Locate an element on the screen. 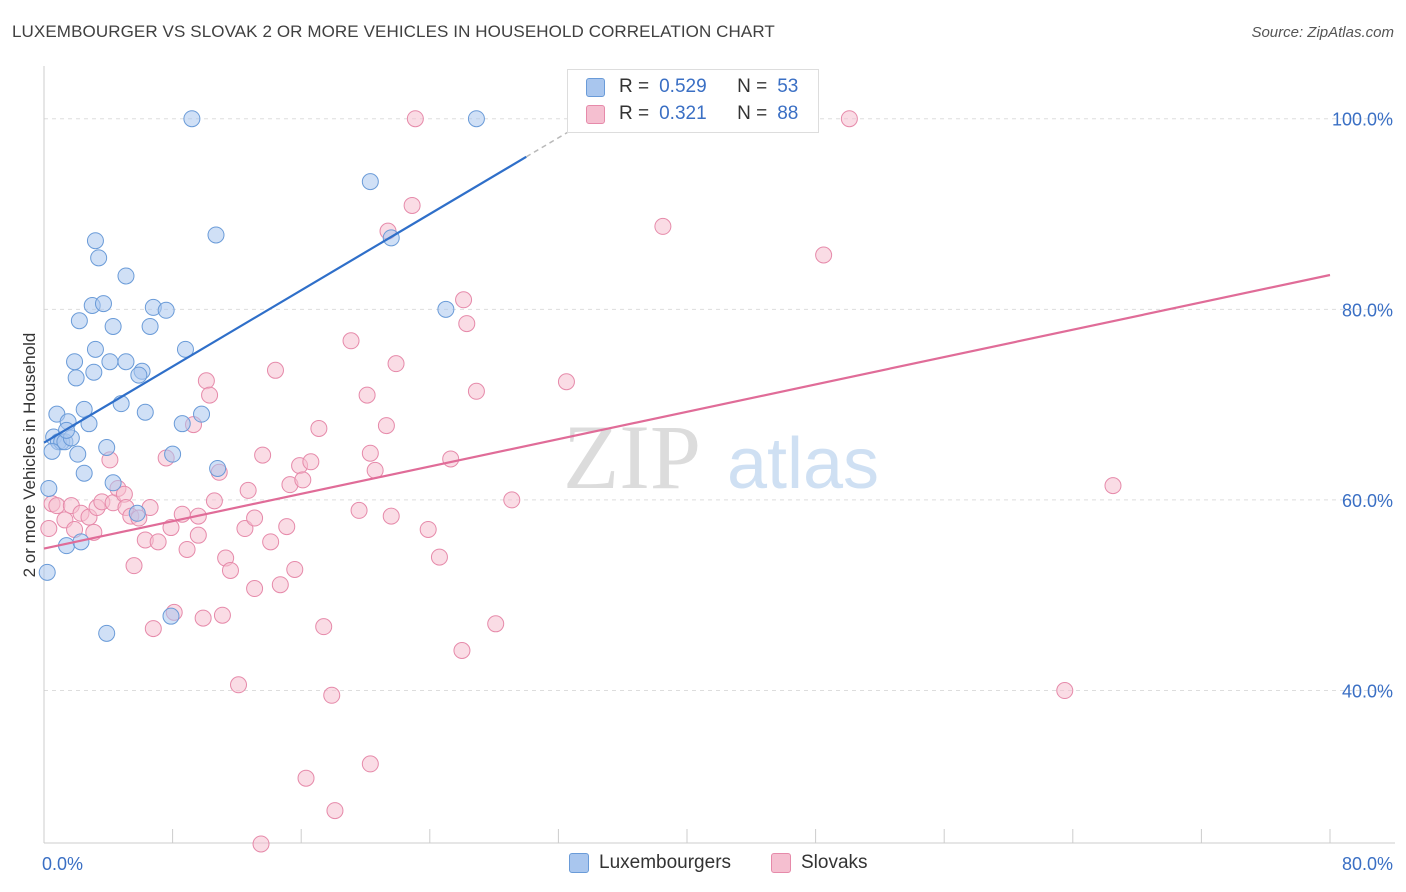 This screenshot has height=892, width=1406. watermark: ZIP atlas is located at coordinates (721, 457).